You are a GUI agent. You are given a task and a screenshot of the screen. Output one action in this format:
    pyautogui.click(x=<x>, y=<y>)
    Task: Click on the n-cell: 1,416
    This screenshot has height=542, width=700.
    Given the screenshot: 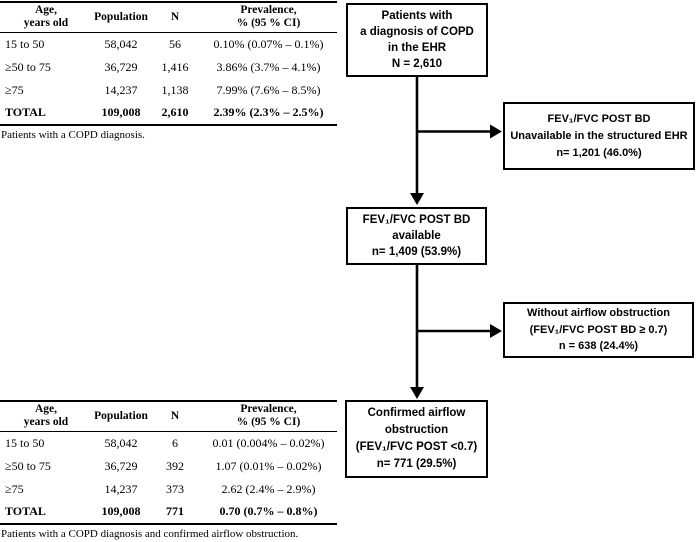 What is the action you would take?
    pyautogui.click(x=175, y=66)
    